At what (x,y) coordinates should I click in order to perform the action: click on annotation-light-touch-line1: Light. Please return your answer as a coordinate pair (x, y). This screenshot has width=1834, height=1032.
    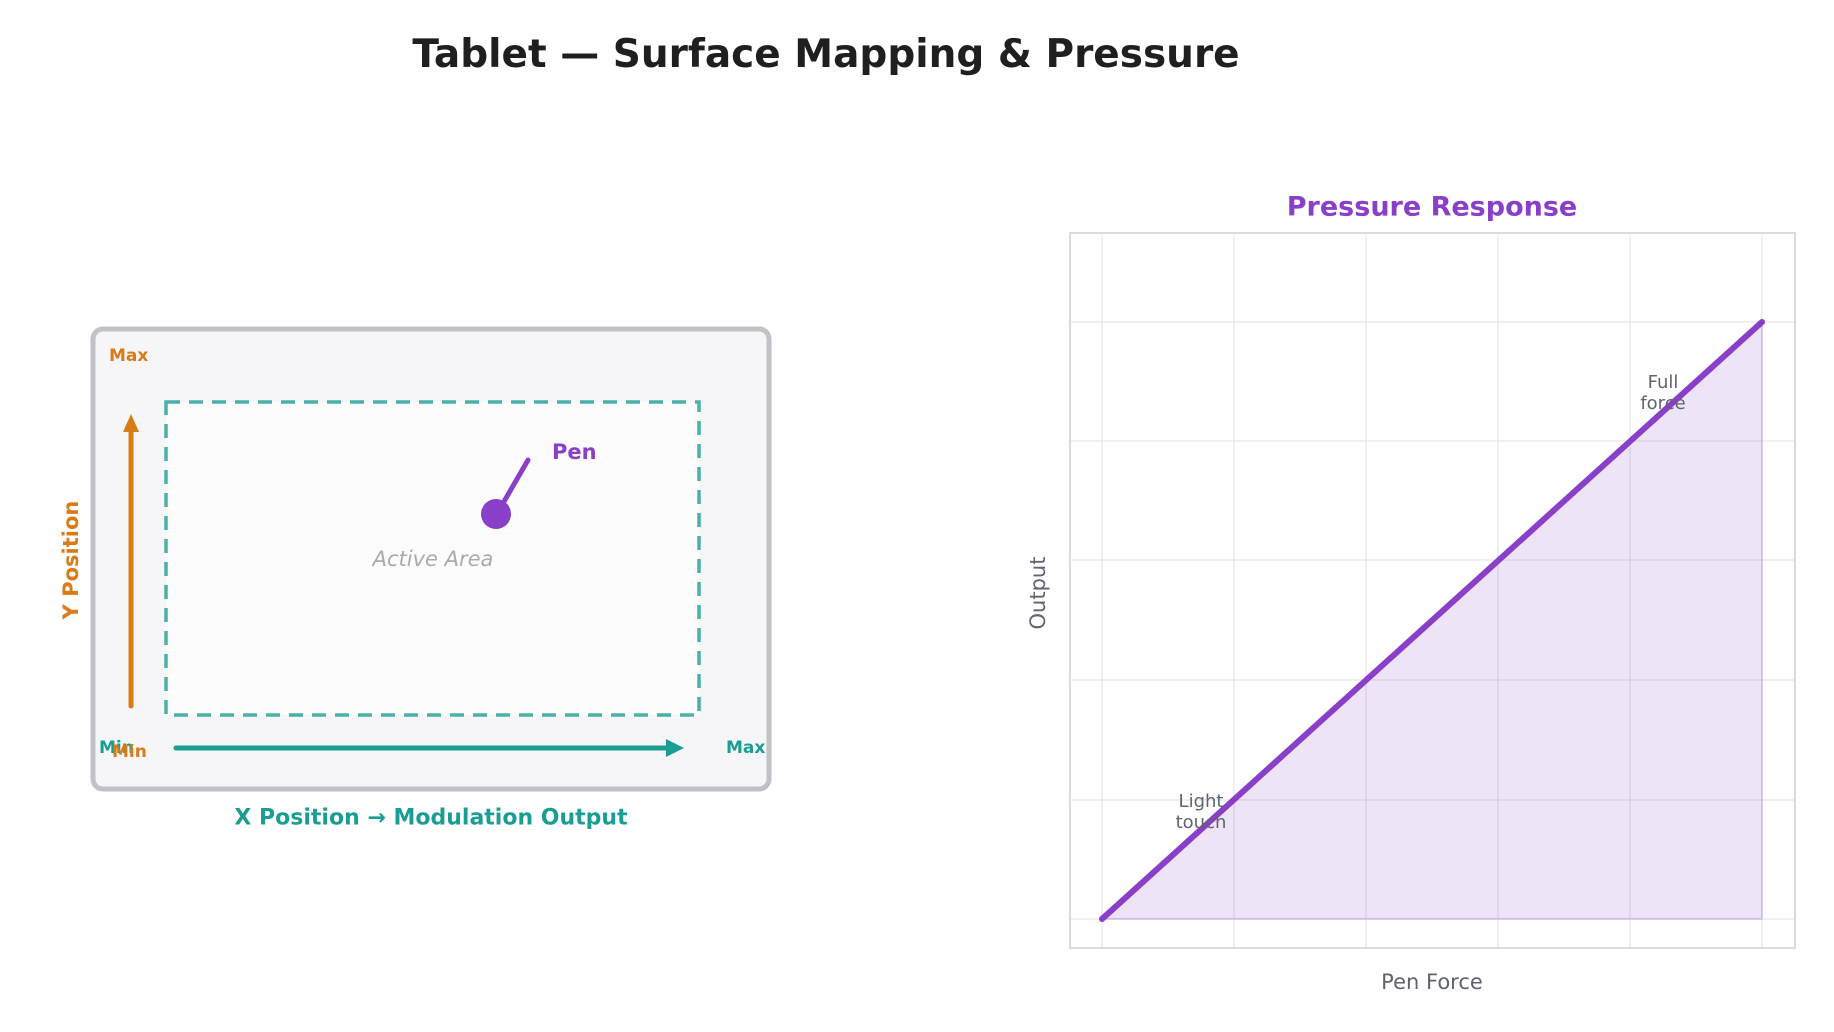
    Looking at the image, I should click on (1201, 801).